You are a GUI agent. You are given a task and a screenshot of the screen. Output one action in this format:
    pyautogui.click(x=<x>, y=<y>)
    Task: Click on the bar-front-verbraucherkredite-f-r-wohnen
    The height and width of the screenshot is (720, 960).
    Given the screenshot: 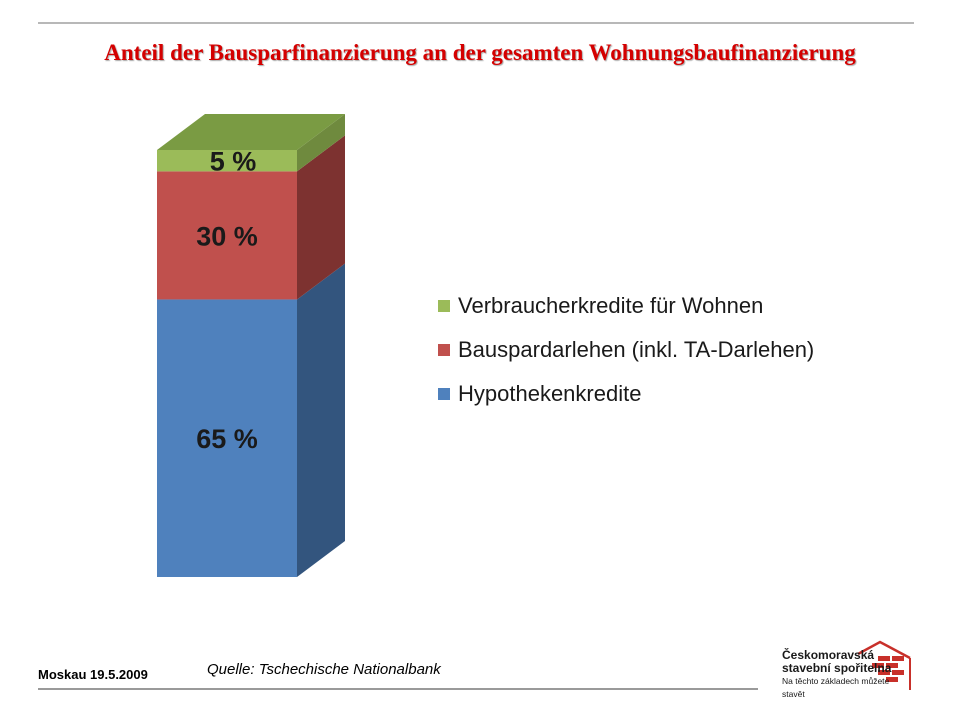 What is the action you would take?
    pyautogui.click(x=227, y=161)
    